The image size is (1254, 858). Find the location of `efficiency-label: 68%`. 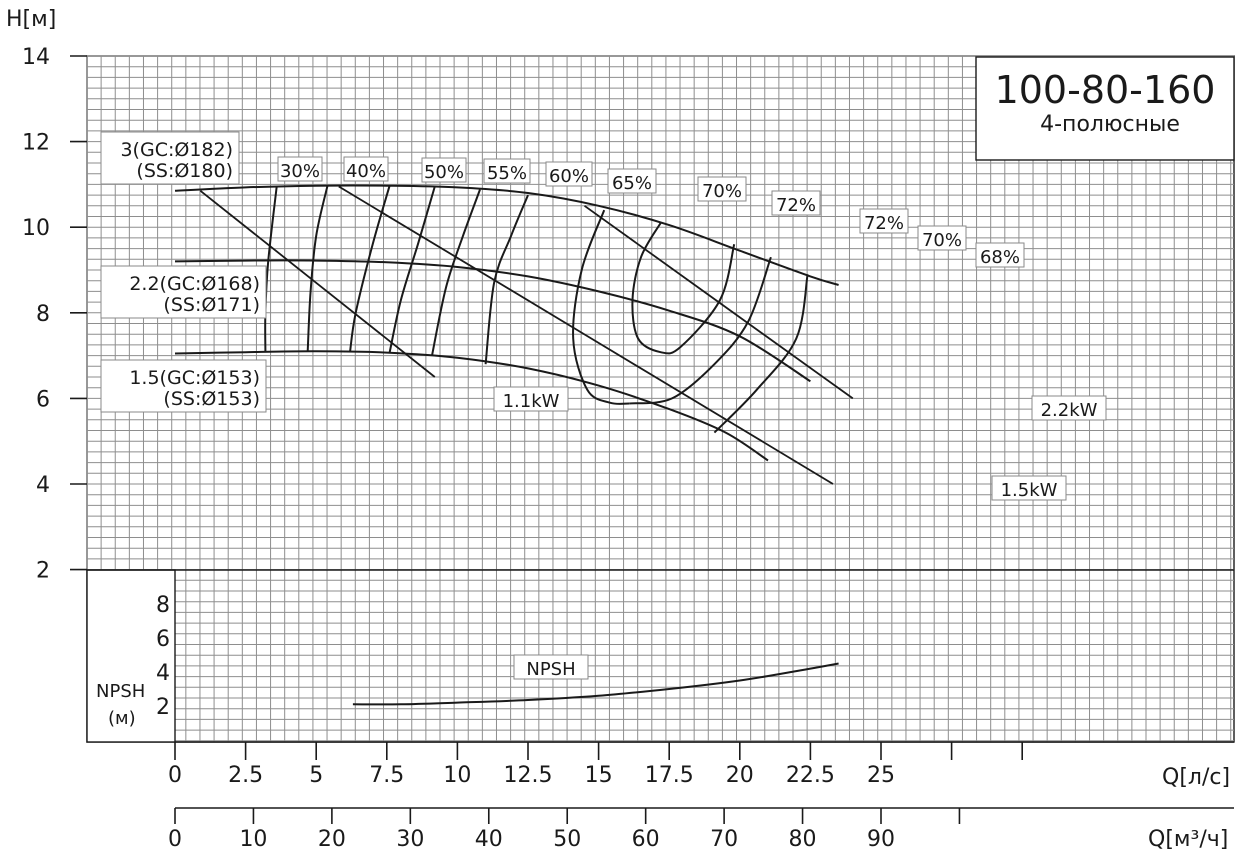

efficiency-label: 68% is located at coordinates (1000, 257).